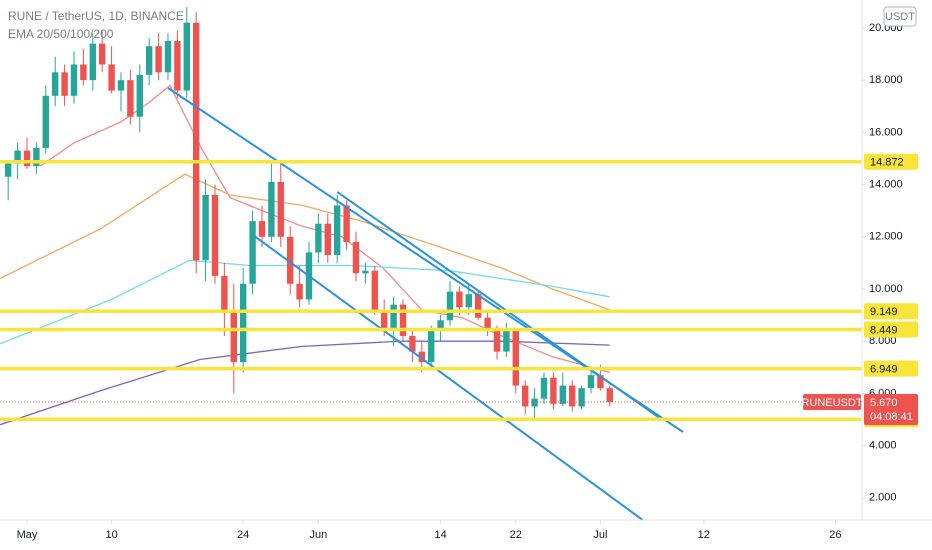 This screenshot has width=932, height=550. Describe the element at coordinates (887, 163) in the screenshot. I see `level-label: 14.872` at that location.